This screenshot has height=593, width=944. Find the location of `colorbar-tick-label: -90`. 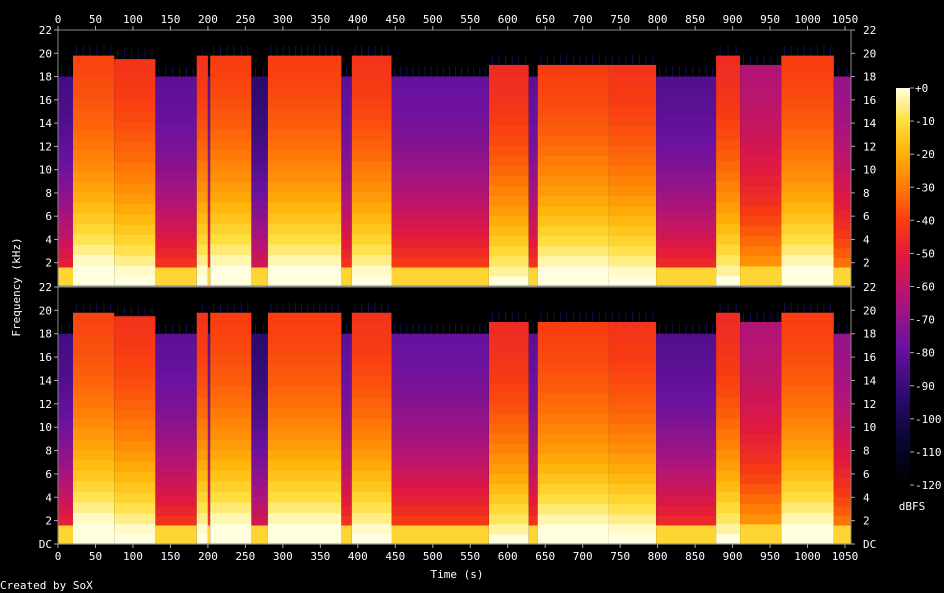

colorbar-tick-label: -90 is located at coordinates (925, 386).